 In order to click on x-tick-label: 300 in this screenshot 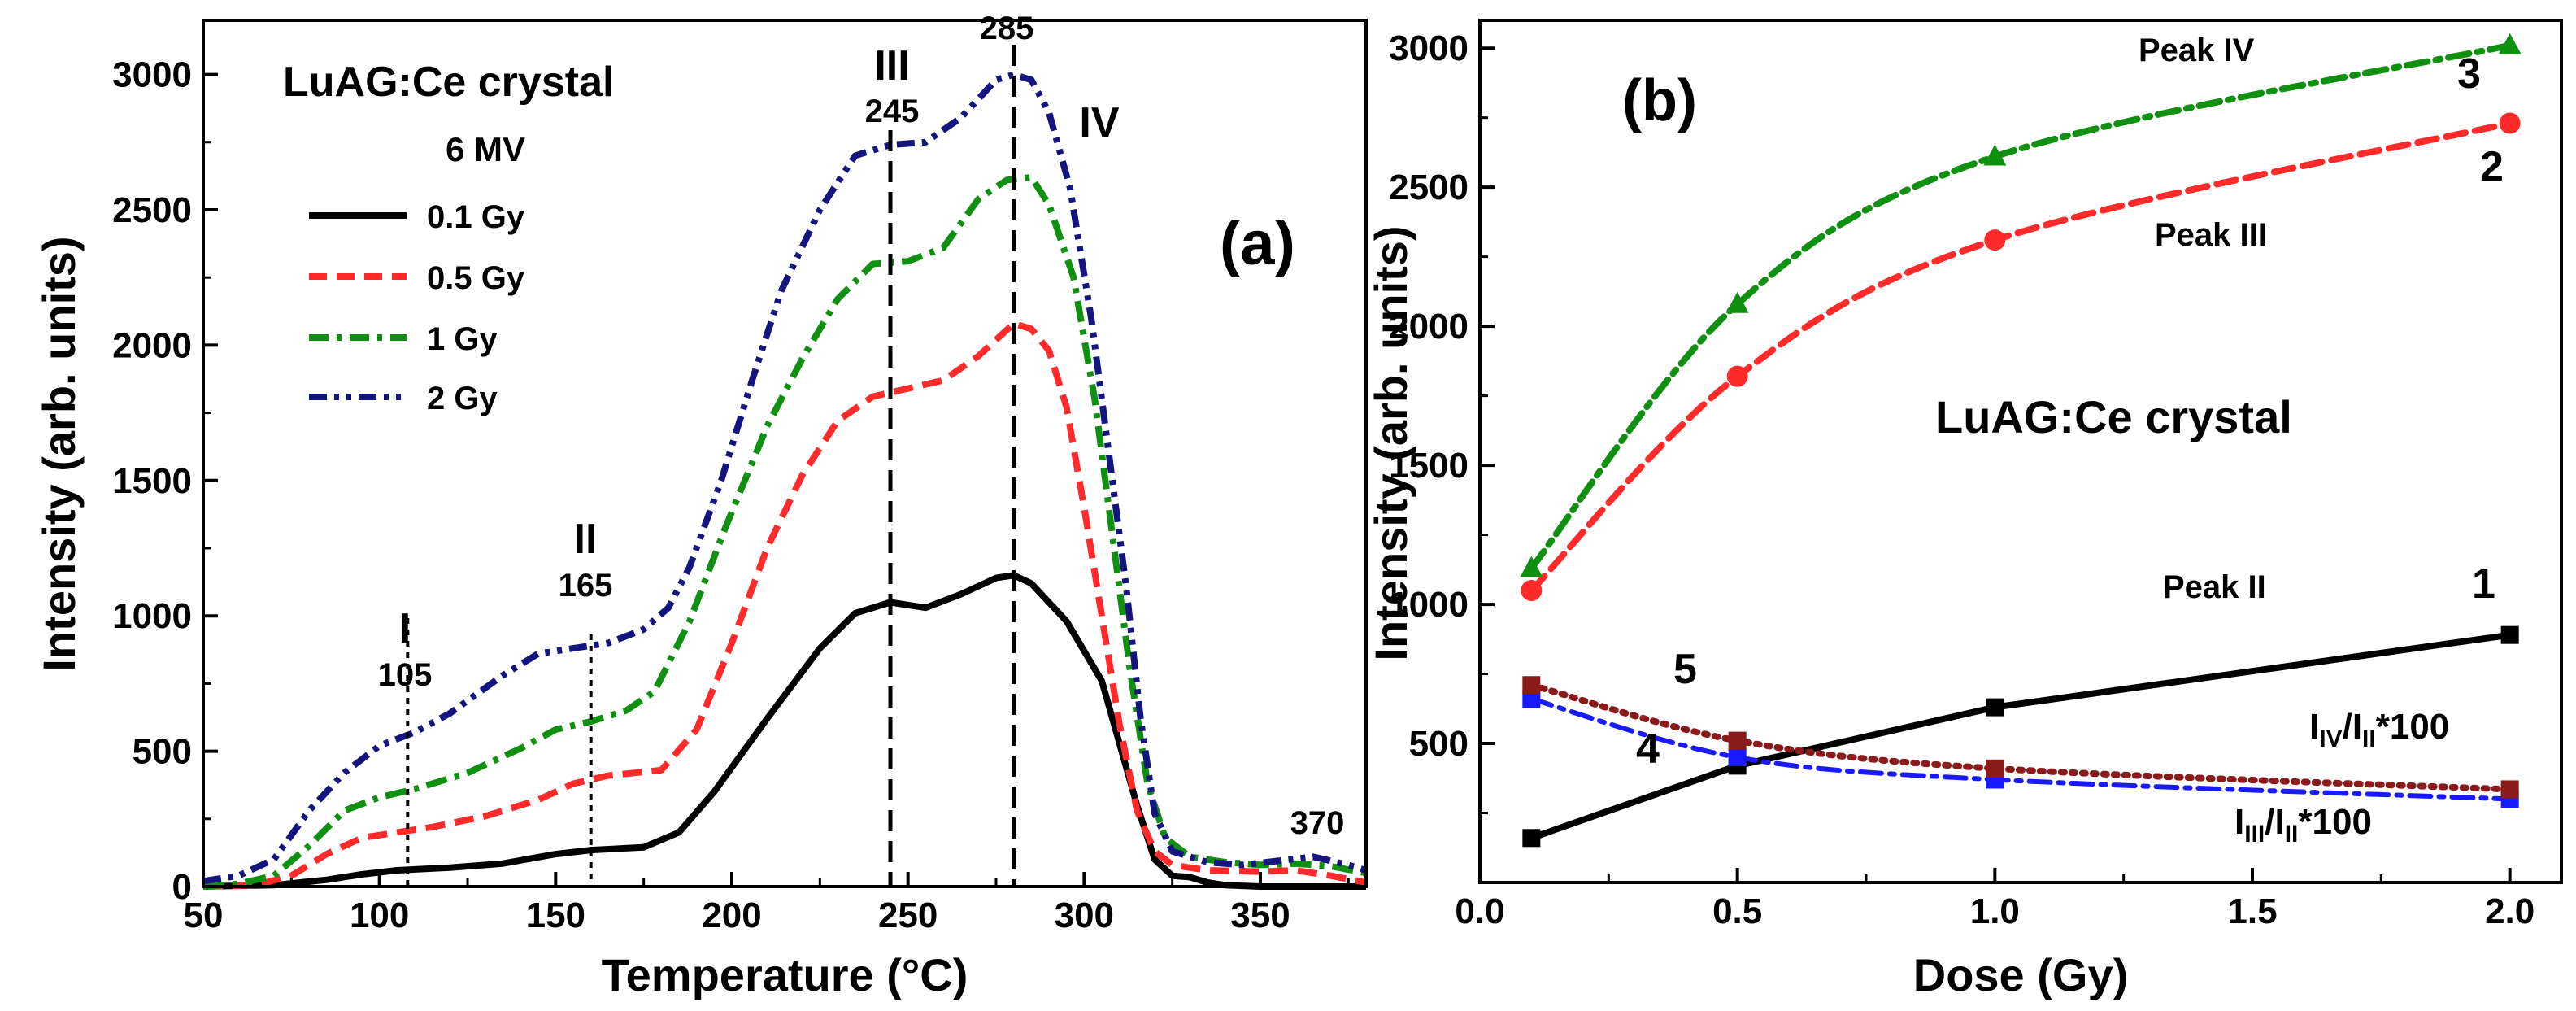, I will do `click(1085, 915)`.